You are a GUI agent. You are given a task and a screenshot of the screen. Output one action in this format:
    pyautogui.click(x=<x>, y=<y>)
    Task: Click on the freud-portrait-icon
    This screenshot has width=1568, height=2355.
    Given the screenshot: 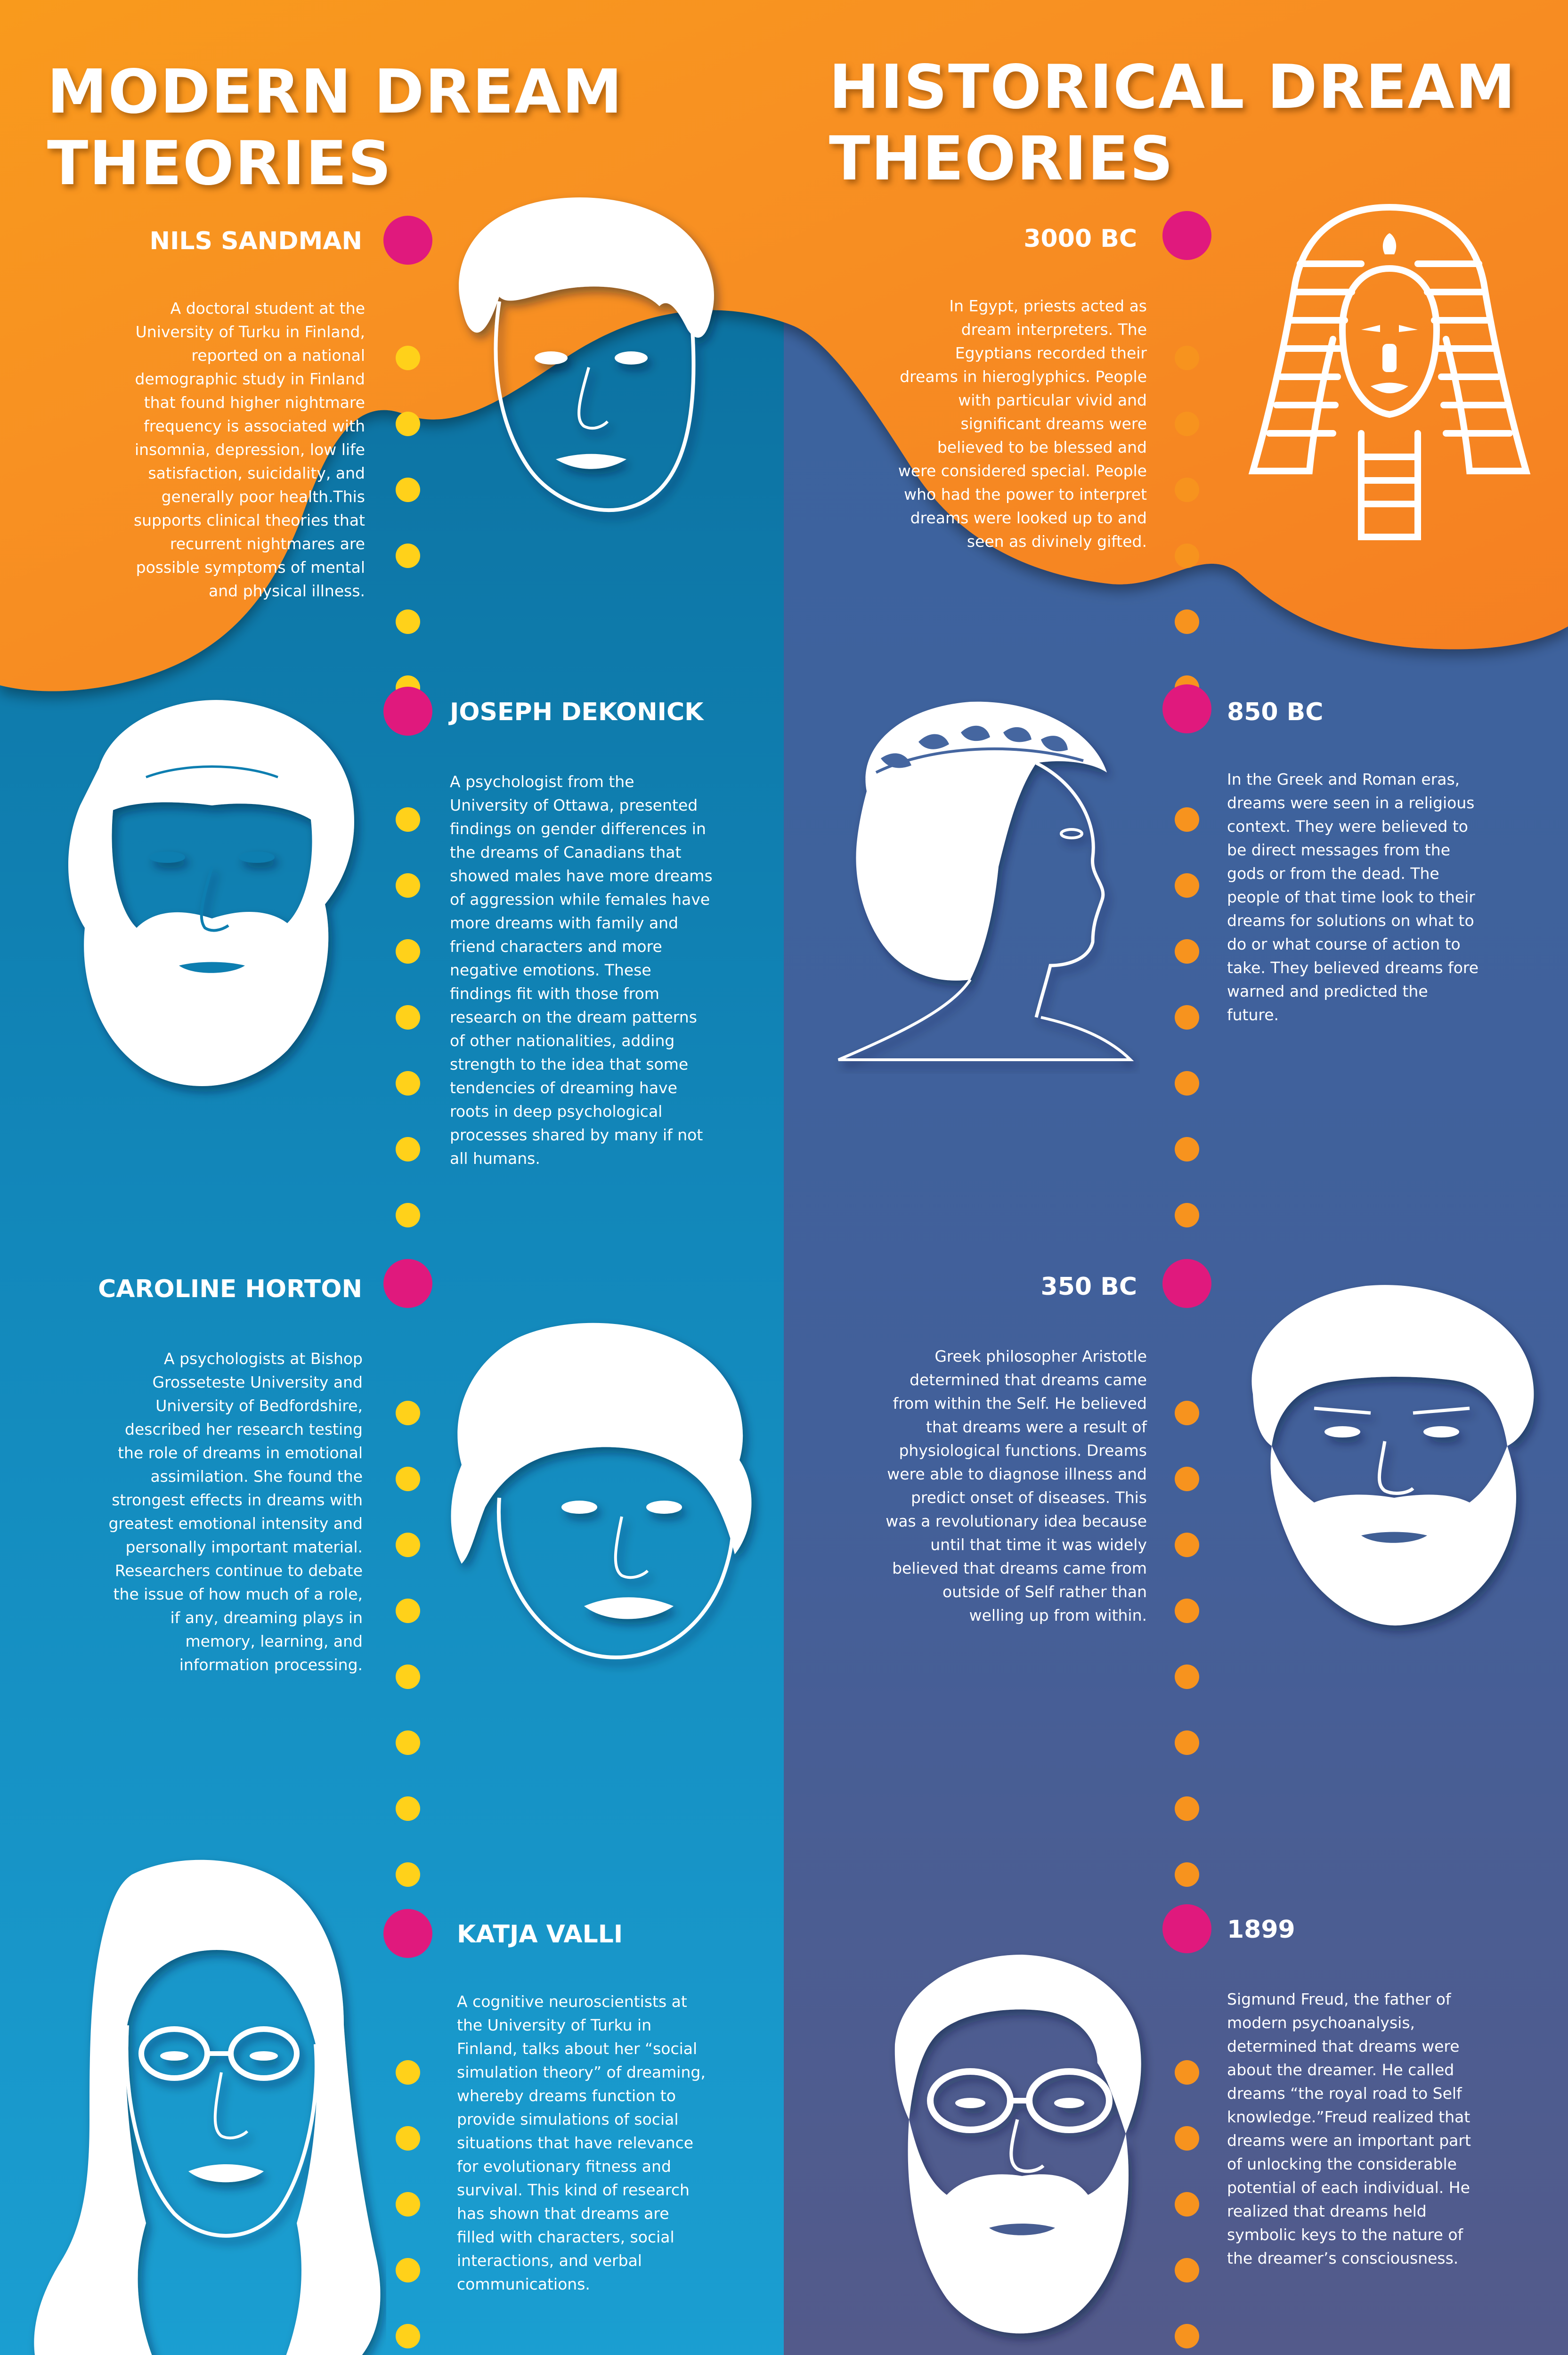 What is the action you would take?
    pyautogui.click(x=1017, y=2144)
    